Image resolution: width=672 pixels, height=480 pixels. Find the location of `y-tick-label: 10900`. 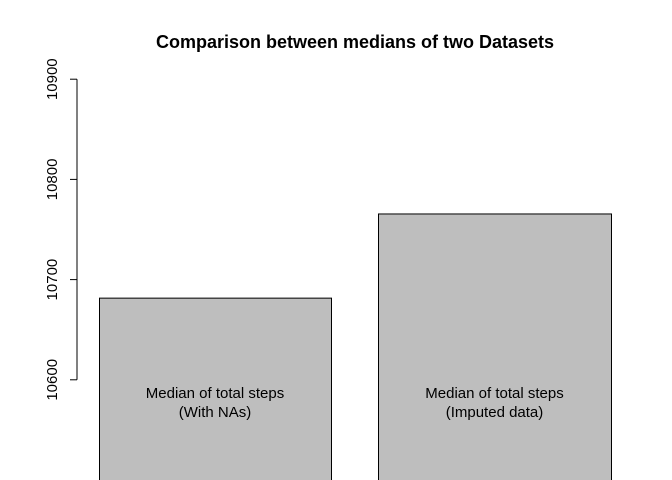

y-tick-label: 10900 is located at coordinates (52, 79).